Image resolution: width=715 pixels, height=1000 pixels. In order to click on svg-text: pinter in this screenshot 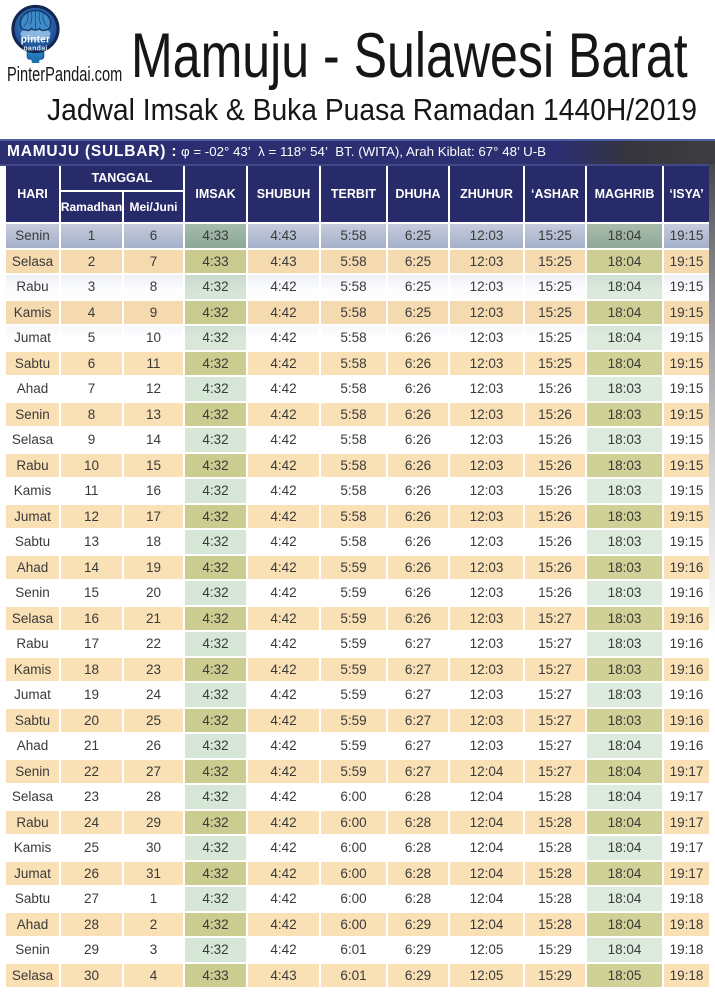, I will do `click(36, 40)`.